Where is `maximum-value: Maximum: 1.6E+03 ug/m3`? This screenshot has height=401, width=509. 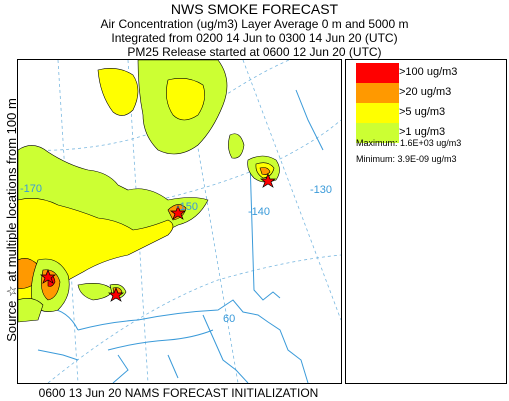 maximum-value: Maximum: 1.6E+03 ug/m3 is located at coordinates (409, 143).